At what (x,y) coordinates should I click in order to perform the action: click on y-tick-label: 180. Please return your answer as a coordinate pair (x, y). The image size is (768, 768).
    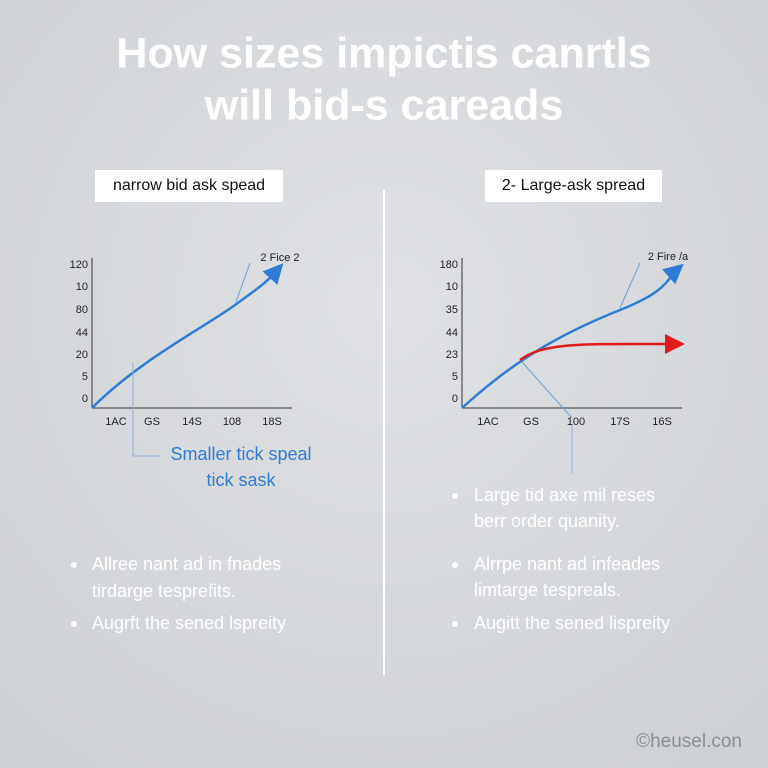
    Looking at the image, I should click on (449, 265).